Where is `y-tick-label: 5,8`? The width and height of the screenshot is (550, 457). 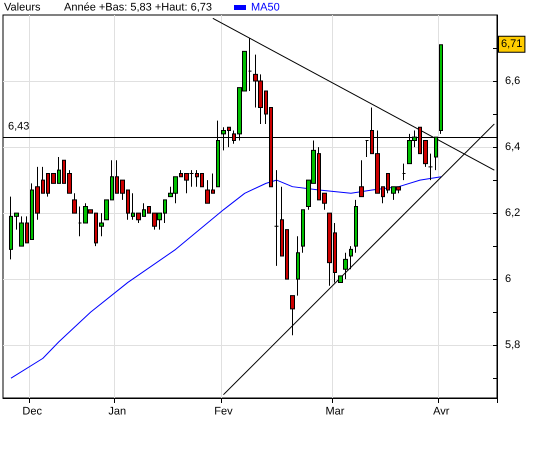
y-tick-label: 5,8 is located at coordinates (512, 345).